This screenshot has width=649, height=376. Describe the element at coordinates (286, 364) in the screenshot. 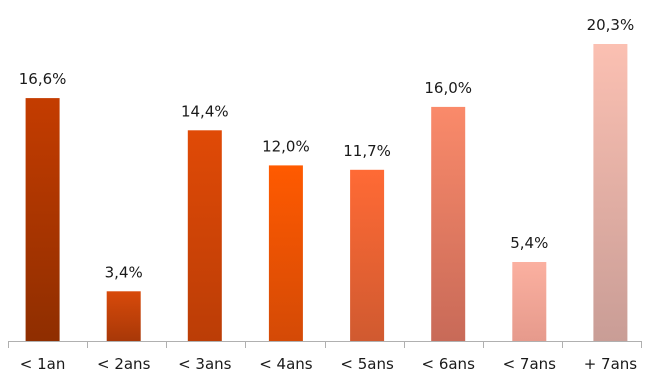

I see `x-tick-label-4: < 4ans` at that location.